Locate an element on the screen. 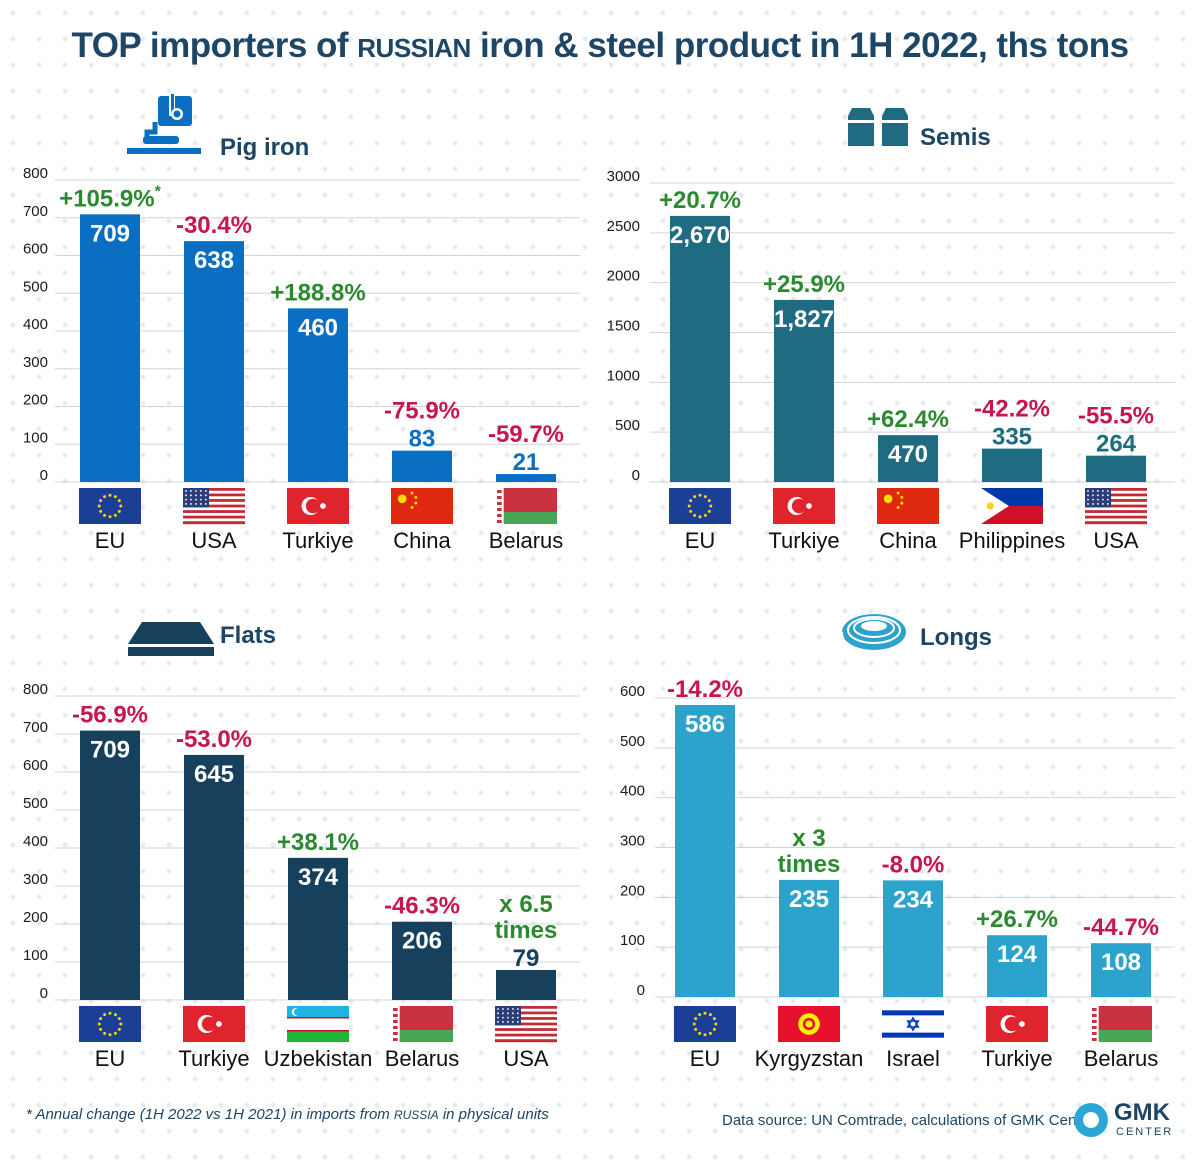 This screenshot has width=1200, height=1165. category-label: Uzbekistan is located at coordinates (318, 1058).